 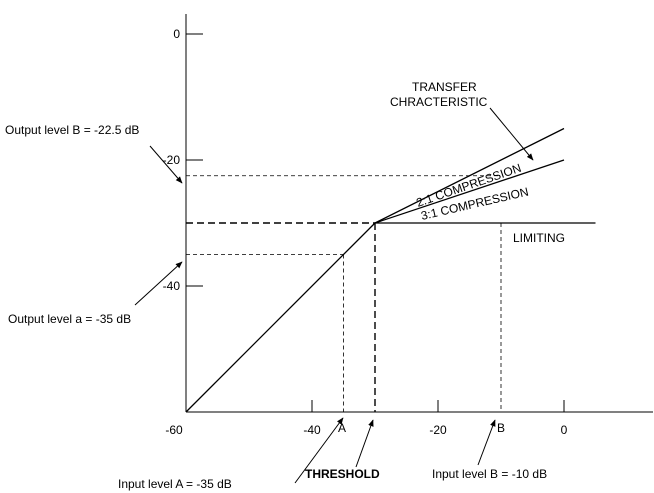 What do you see at coordinates (501, 428) in the screenshot?
I see `marker-label-b: B` at bounding box center [501, 428].